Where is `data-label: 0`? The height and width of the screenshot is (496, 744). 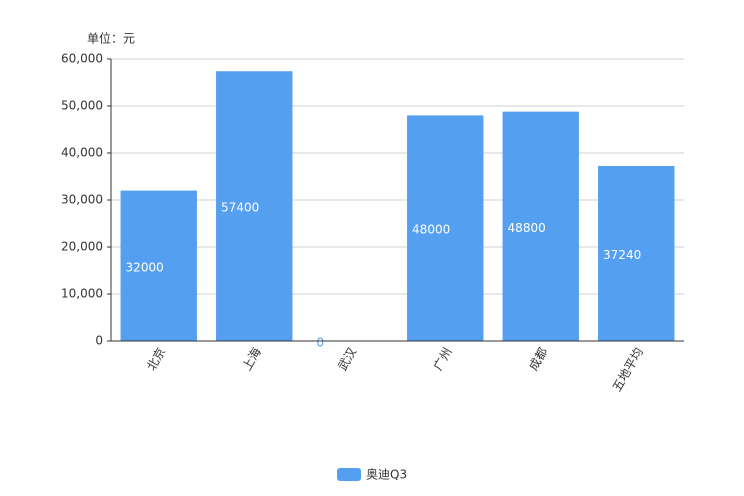 data-label: 0 is located at coordinates (321, 343).